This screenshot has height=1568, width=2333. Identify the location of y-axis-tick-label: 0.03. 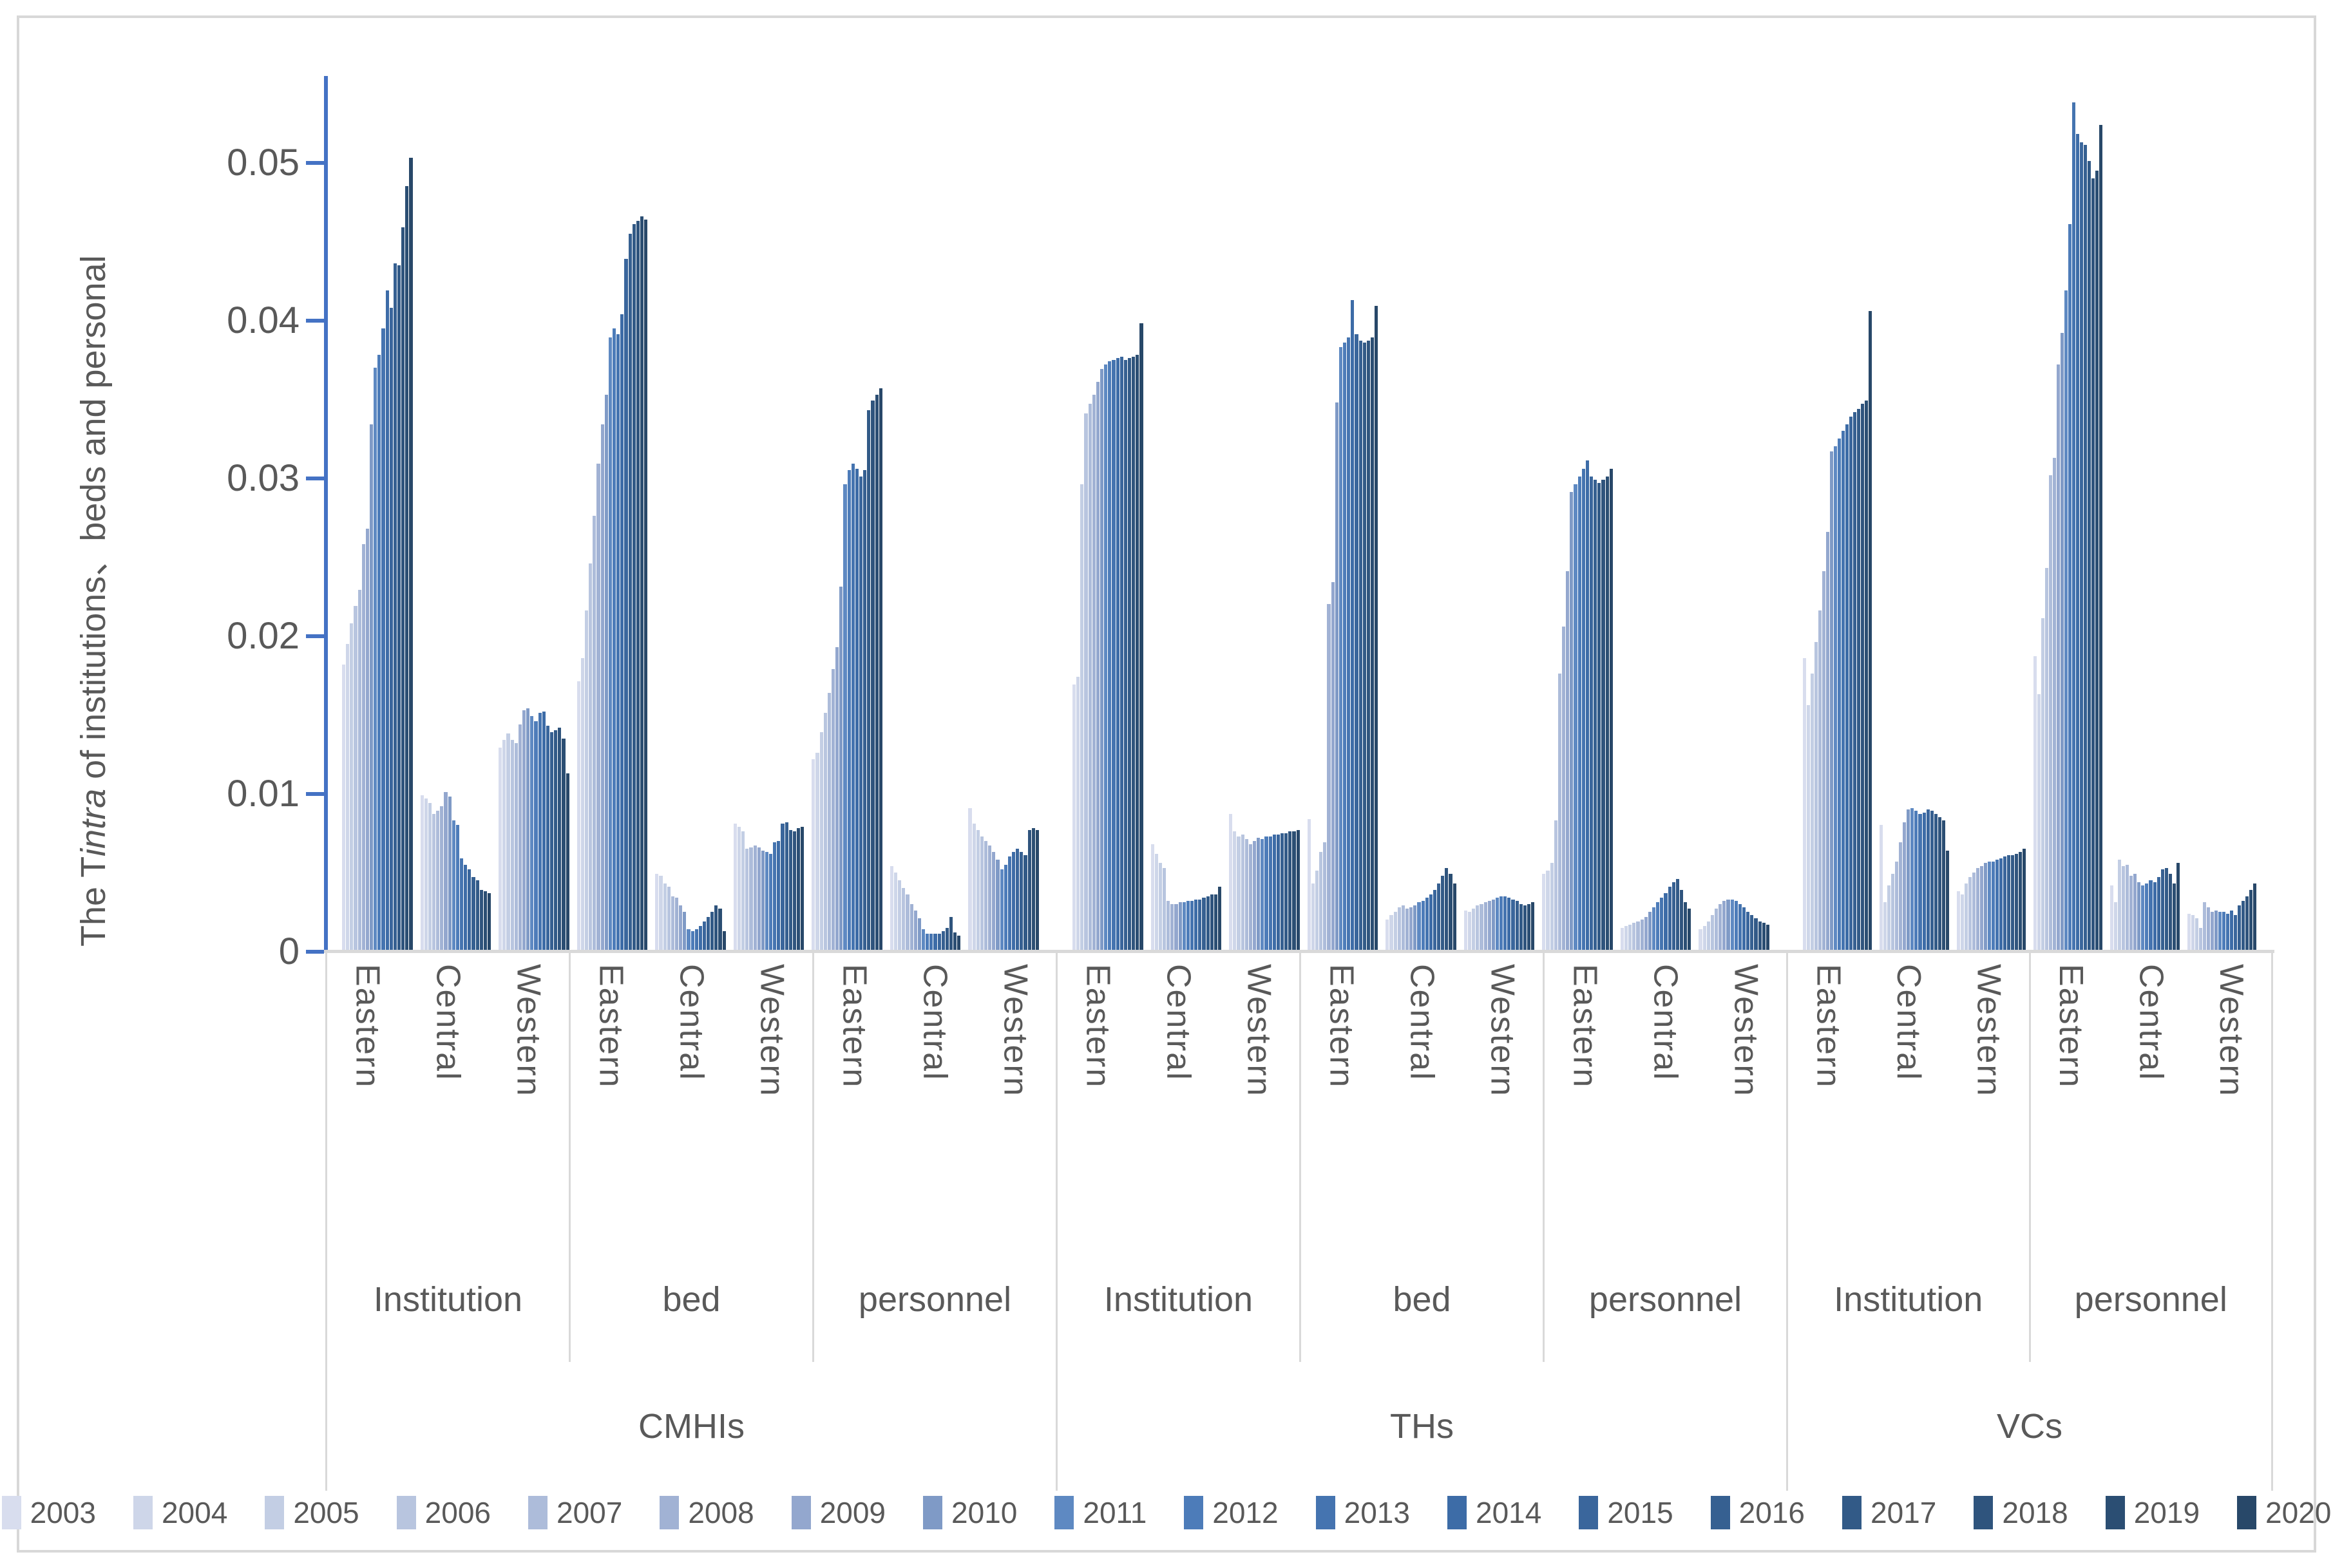
(263, 478).